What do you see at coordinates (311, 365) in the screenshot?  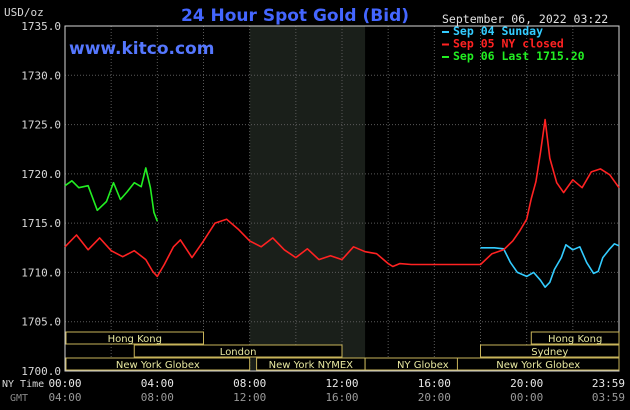 I see `session-label: New York NYMEX` at bounding box center [311, 365].